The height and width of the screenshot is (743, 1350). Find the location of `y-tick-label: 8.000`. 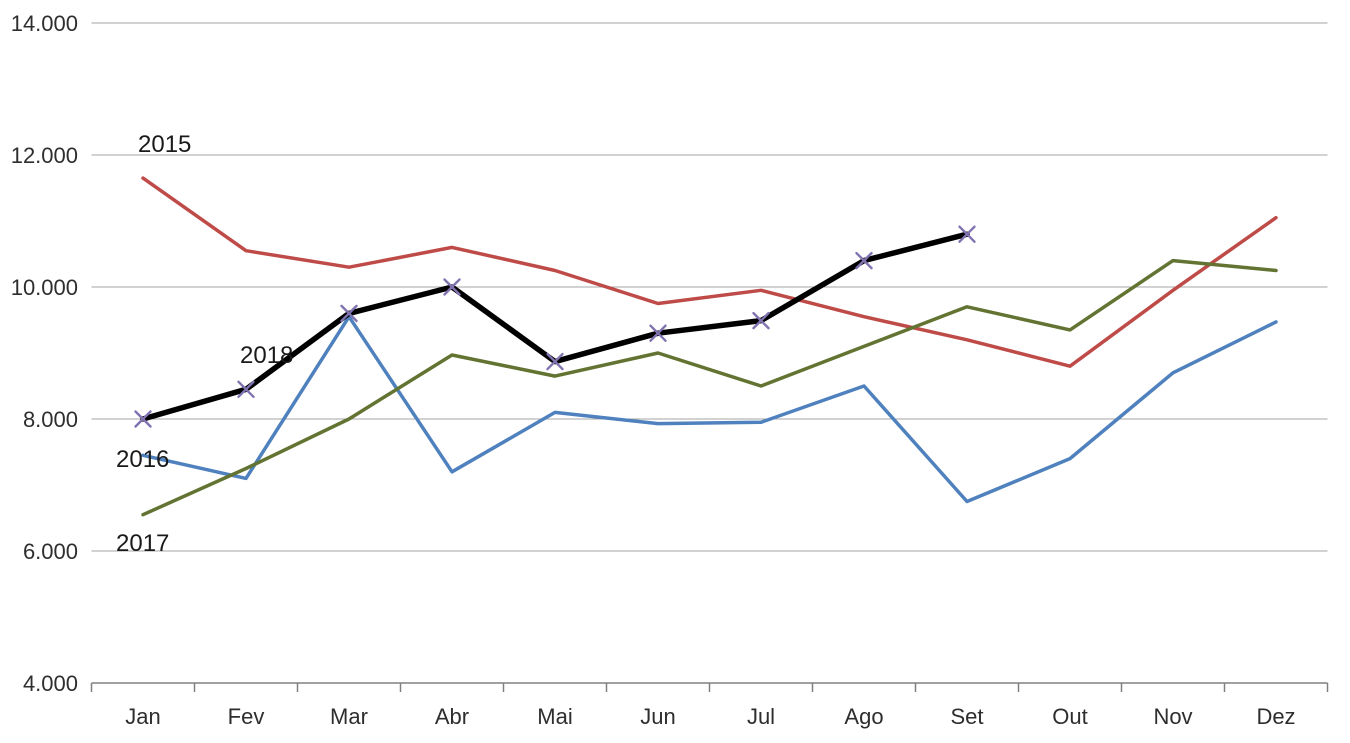

y-tick-label: 8.000 is located at coordinates (50, 419).